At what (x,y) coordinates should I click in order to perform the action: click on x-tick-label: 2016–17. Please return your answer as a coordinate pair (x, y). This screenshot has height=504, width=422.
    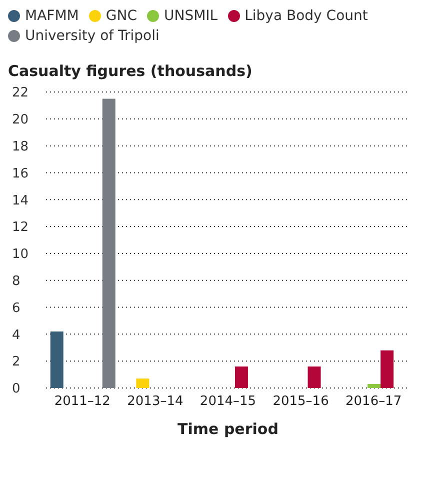
    Looking at the image, I should click on (374, 402).